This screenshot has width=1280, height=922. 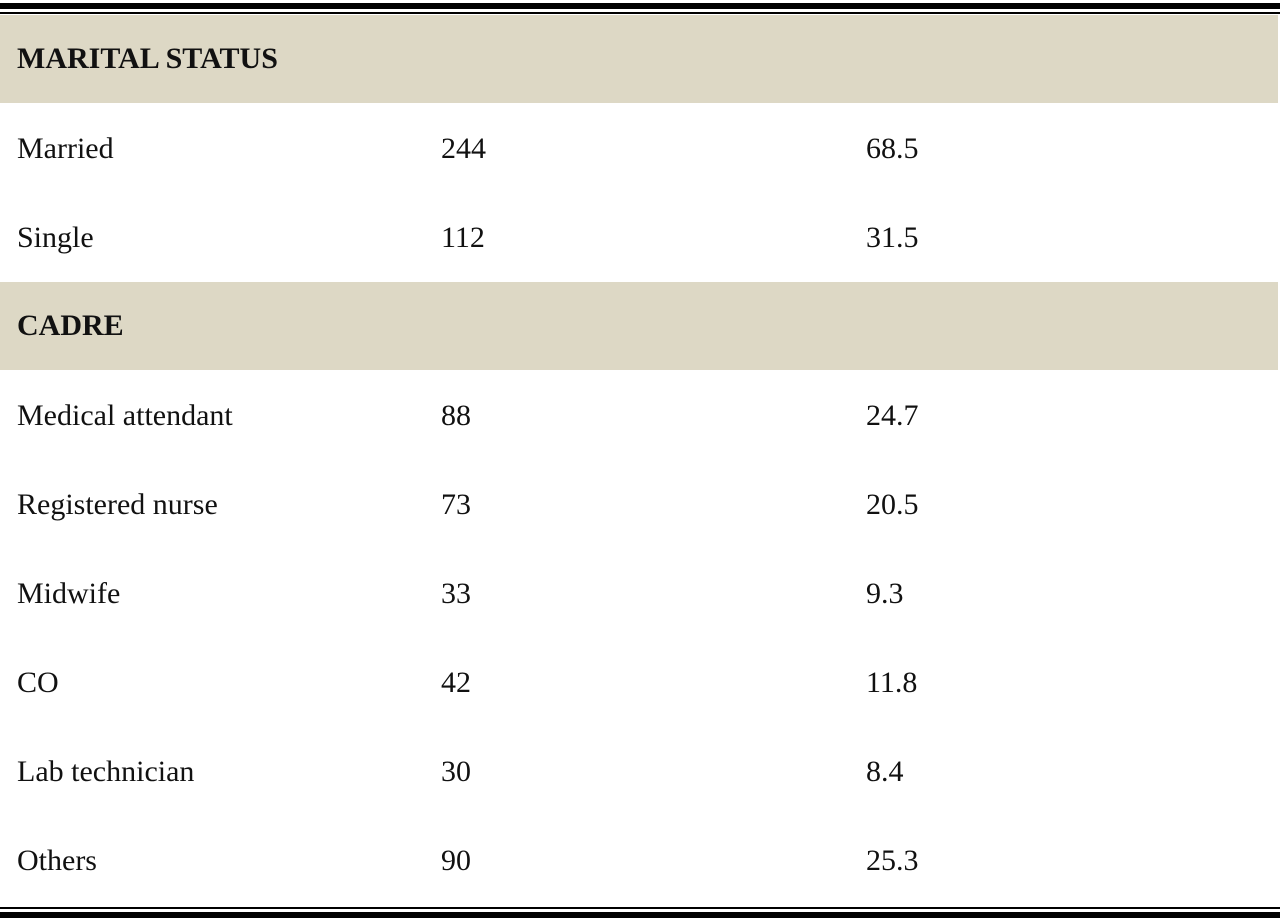 What do you see at coordinates (892, 237) in the screenshot?
I see `percent-cell: 31.5` at bounding box center [892, 237].